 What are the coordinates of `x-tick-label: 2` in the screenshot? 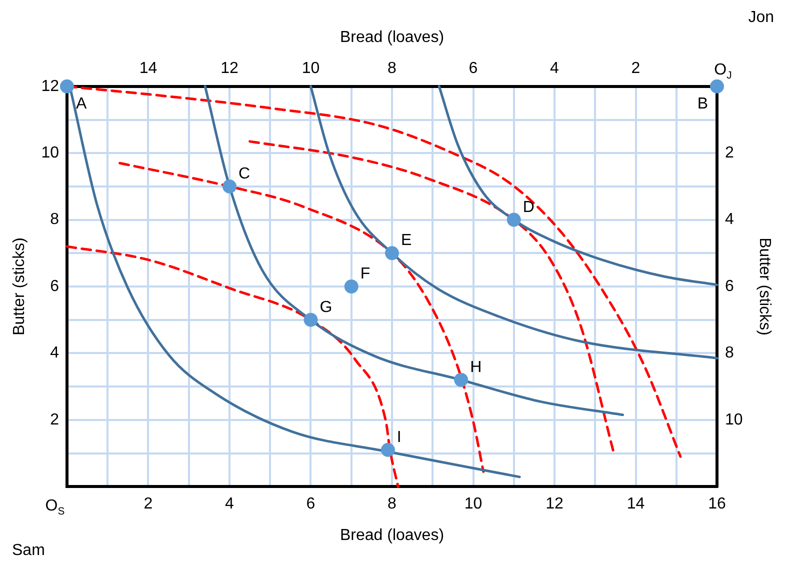 It's located at (148, 504).